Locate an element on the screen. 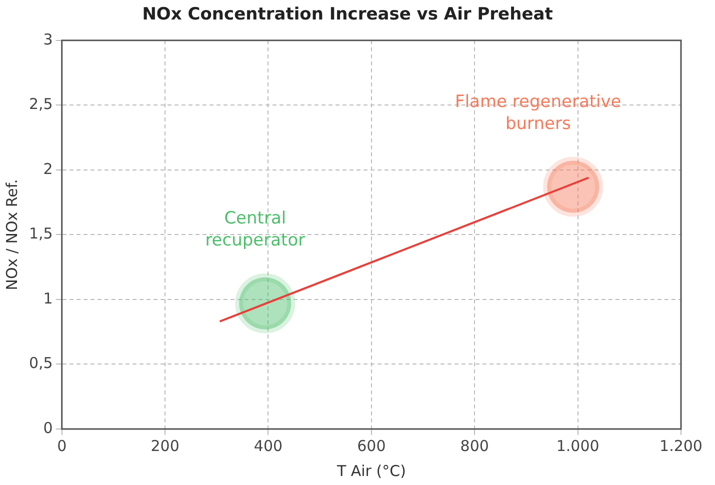 Image resolution: width=715 pixels, height=485 pixels. annotation: Central recuperator is located at coordinates (255, 229).